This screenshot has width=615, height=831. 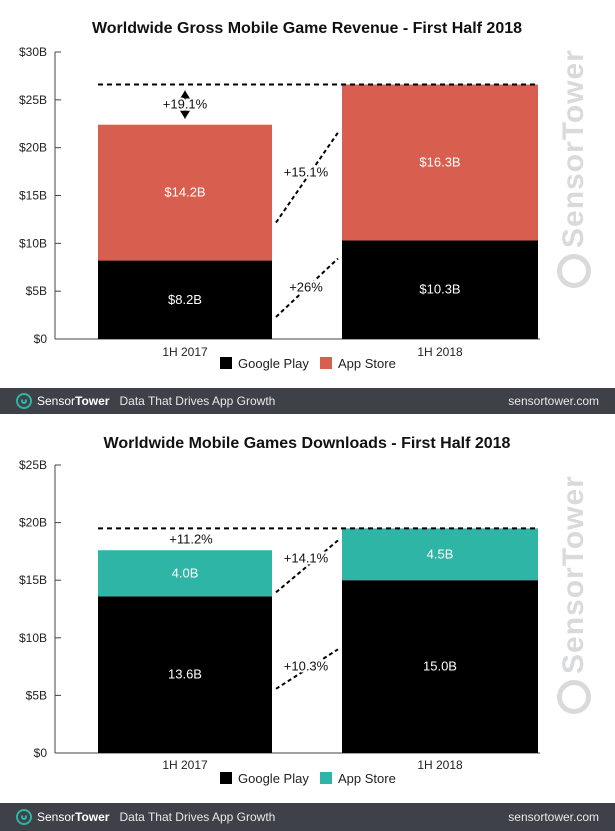 I want to click on google-play-growth-label: +26%, so click(x=306, y=287).